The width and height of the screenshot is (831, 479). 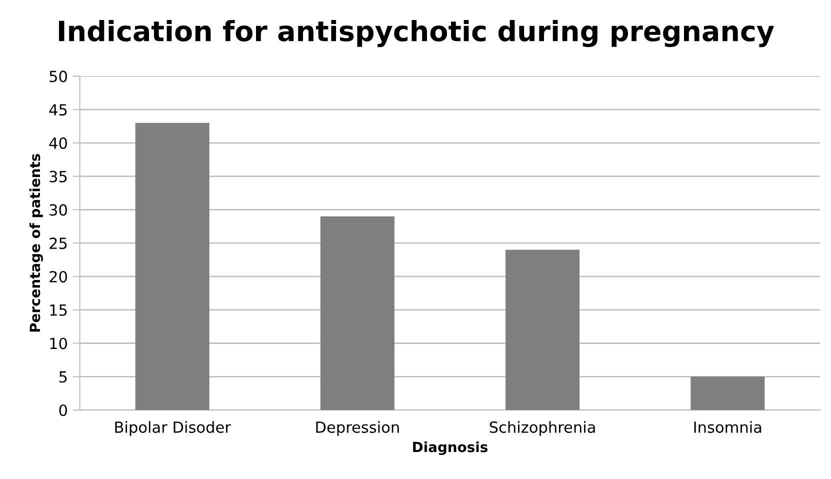 I want to click on y-tick-label: 10, so click(x=58, y=344).